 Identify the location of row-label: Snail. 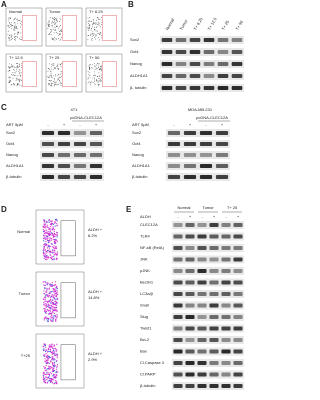
(144, 305).